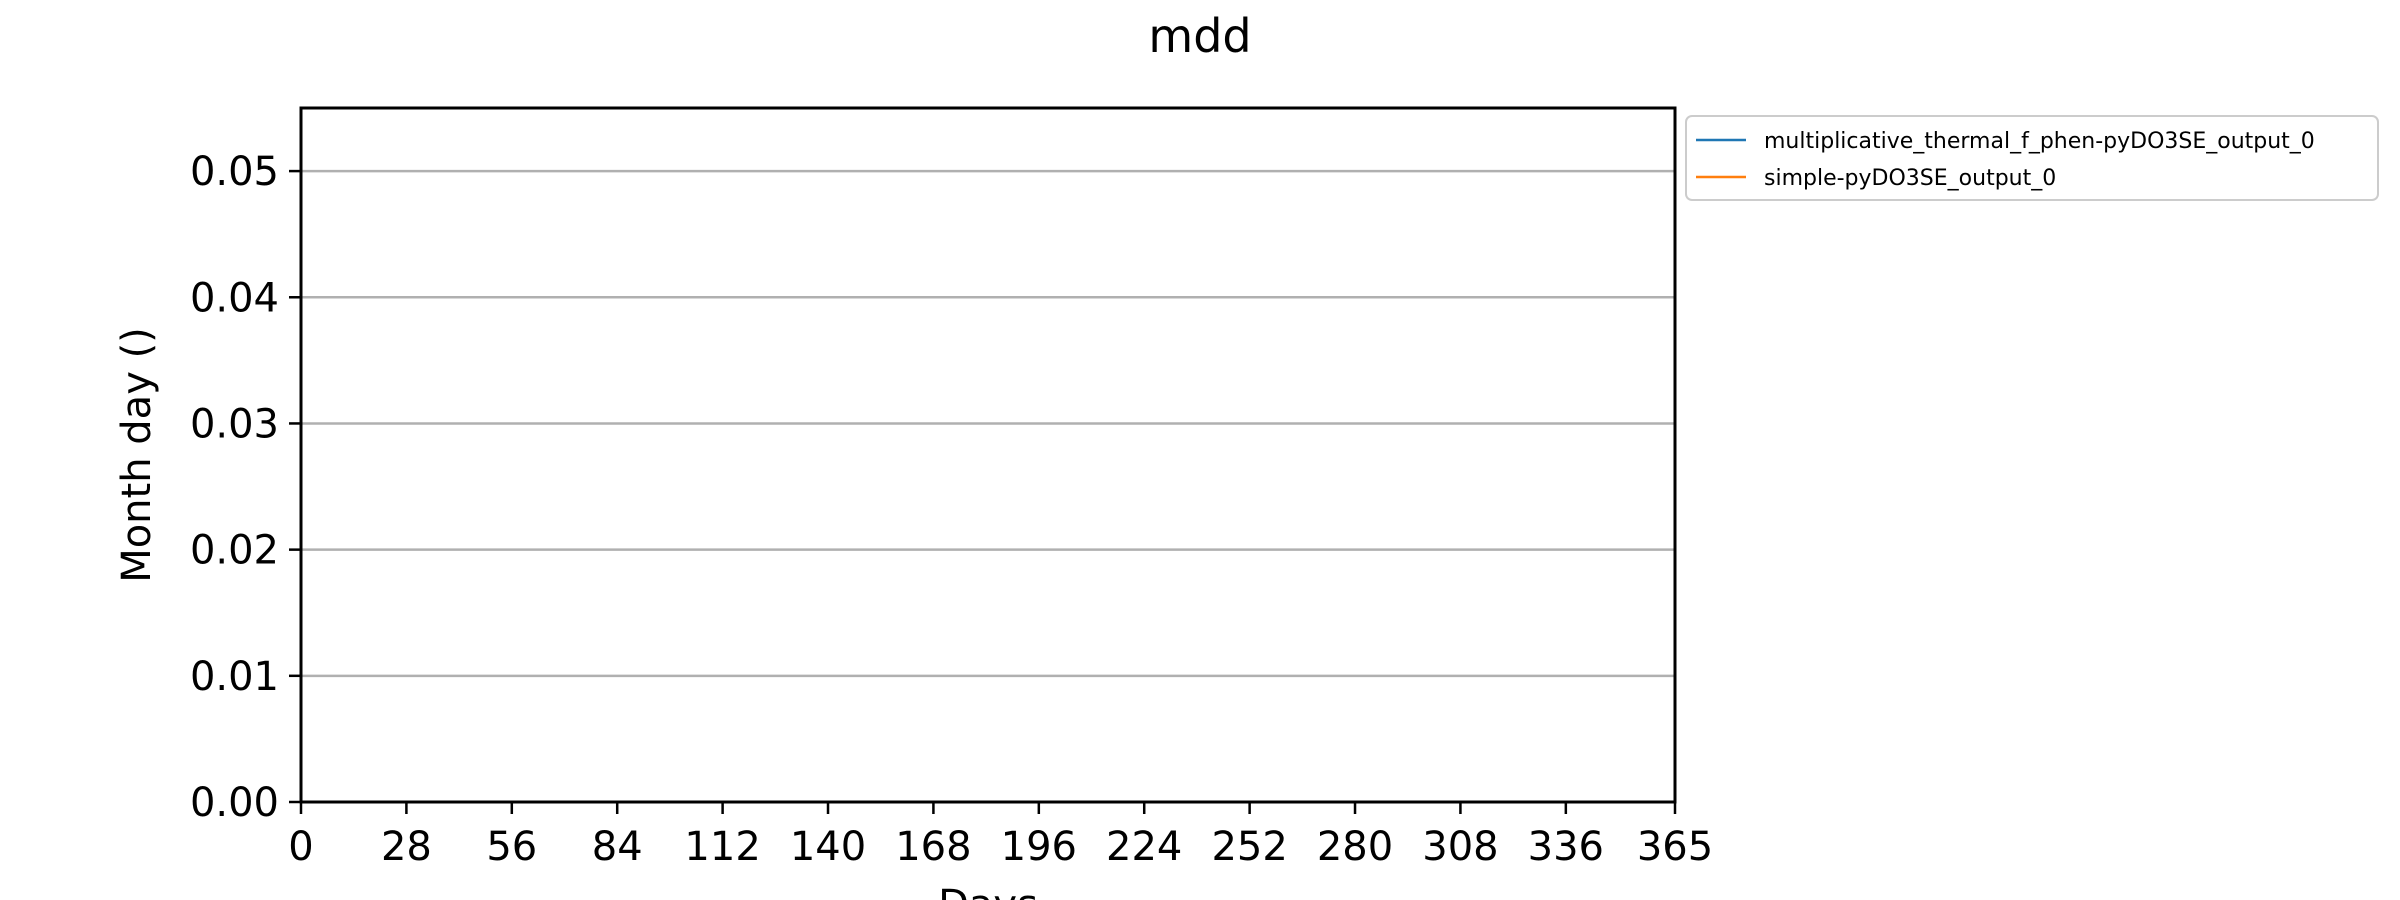 The width and height of the screenshot is (2400, 900). I want to click on x-tick-label: 365, so click(1675, 847).